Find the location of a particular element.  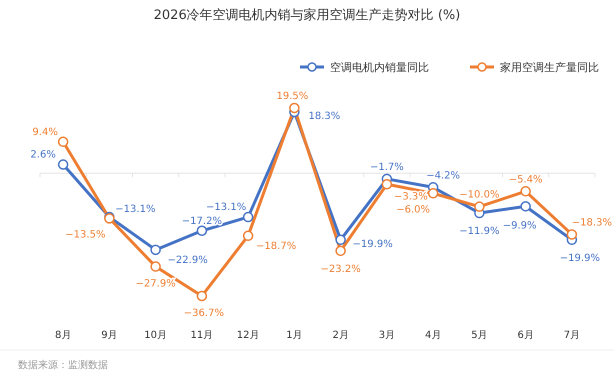

x-tick-label: 3月 is located at coordinates (387, 335).